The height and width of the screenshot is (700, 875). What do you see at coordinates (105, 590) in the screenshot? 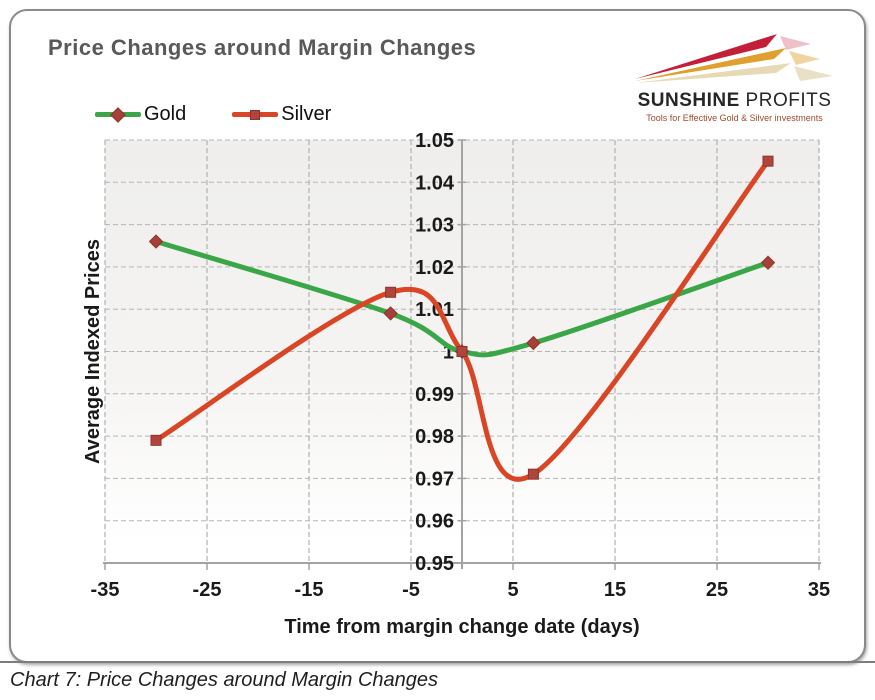
I see `x-tick-label: -35` at bounding box center [105, 590].